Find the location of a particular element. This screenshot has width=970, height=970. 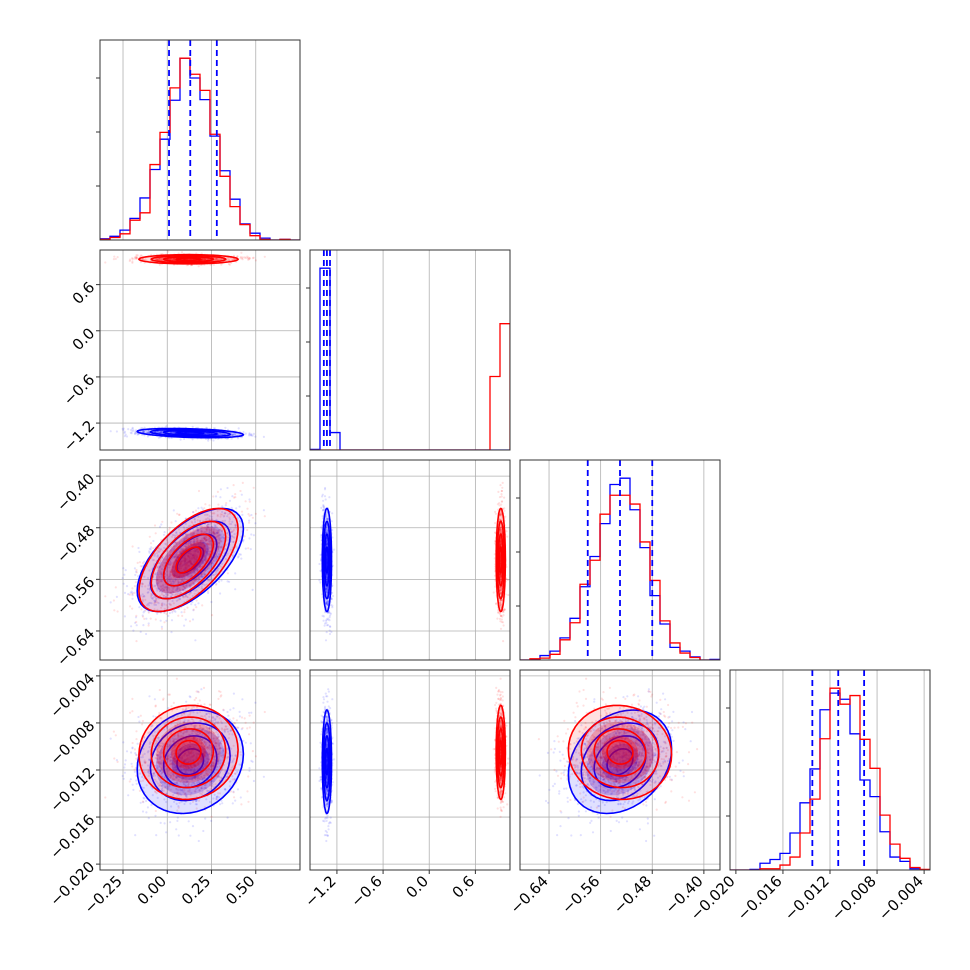

x-tick-label: 0.00 is located at coordinates (152, 890).